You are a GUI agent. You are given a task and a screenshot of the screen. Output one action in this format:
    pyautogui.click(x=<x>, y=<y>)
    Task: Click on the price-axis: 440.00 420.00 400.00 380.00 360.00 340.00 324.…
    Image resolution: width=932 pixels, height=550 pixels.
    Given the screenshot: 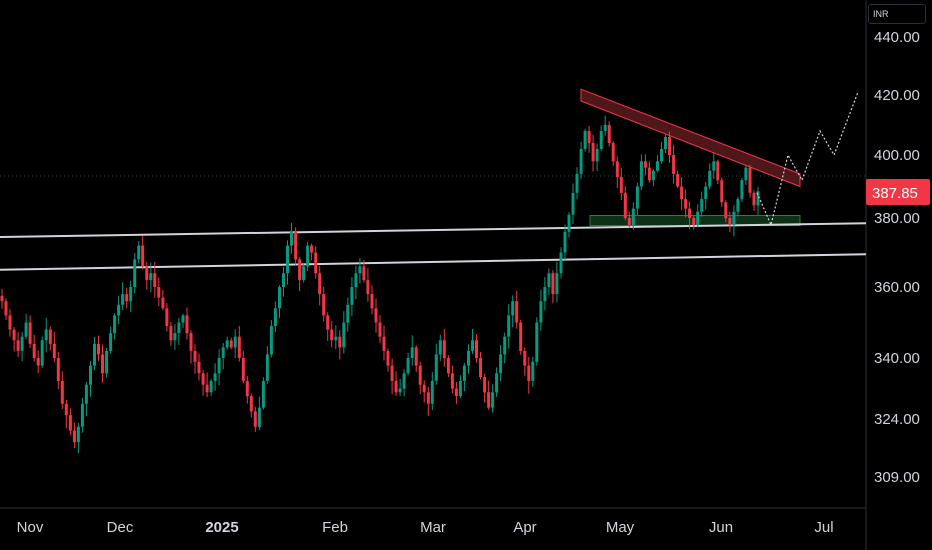 What is the action you would take?
    pyautogui.click(x=897, y=257)
    